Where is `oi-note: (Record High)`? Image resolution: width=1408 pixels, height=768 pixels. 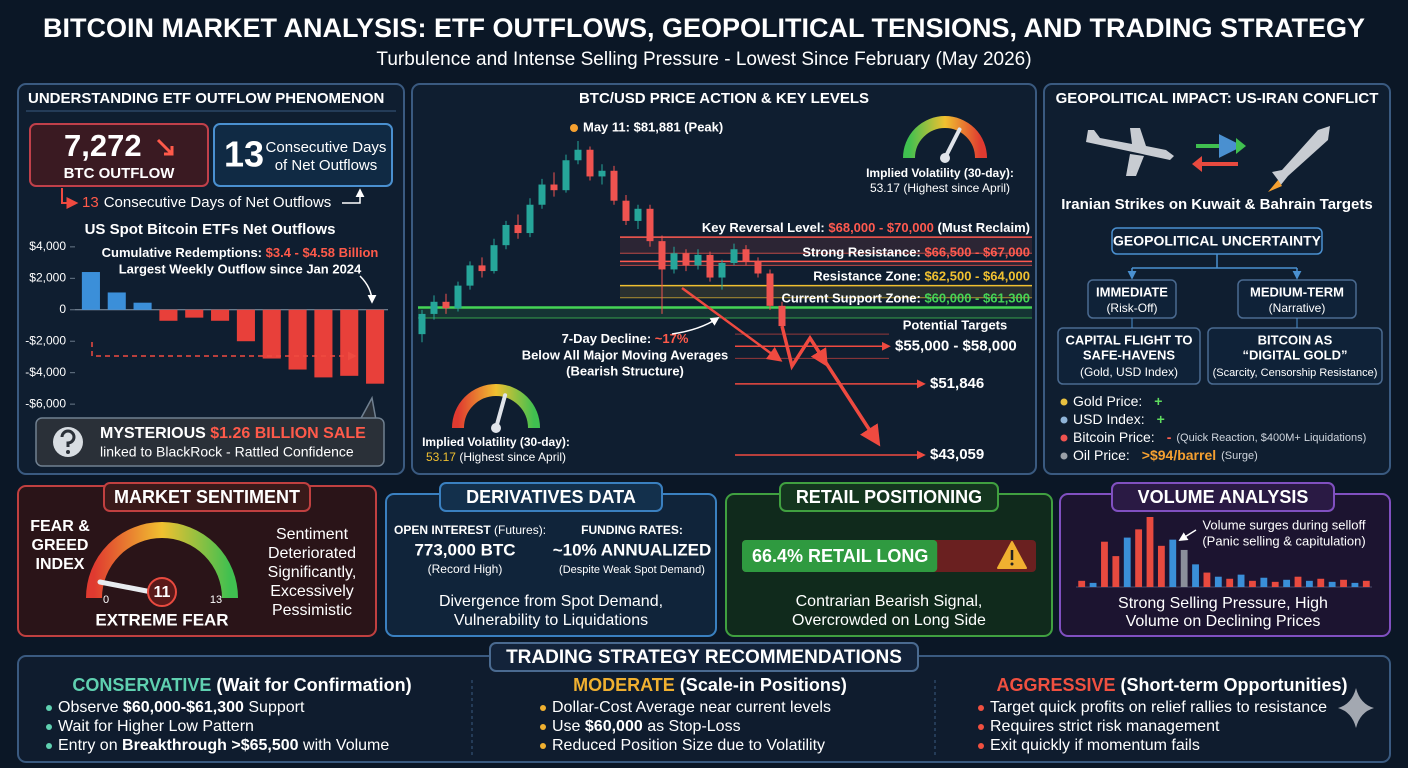 oi-note: (Record High) is located at coordinates (465, 569).